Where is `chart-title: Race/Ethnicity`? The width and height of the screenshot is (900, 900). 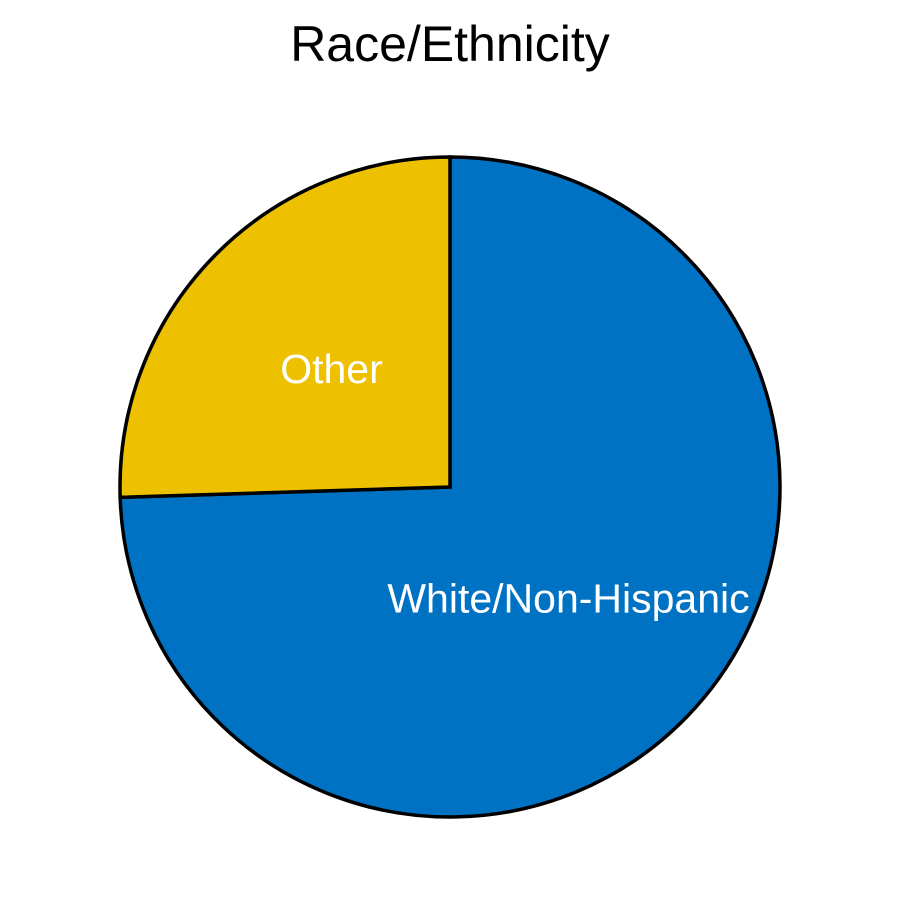 chart-title: Race/Ethnicity is located at coordinates (450, 44).